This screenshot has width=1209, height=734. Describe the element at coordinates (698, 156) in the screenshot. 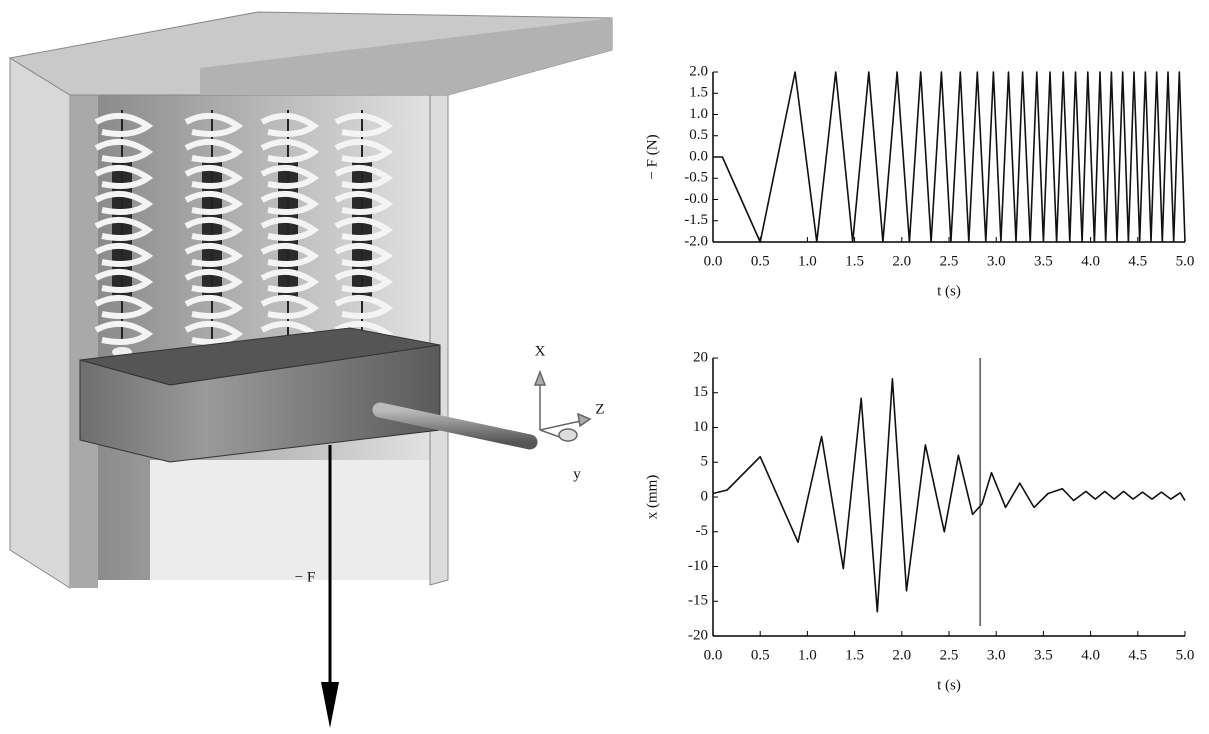

I see `y-tick-label: 0.0` at that location.